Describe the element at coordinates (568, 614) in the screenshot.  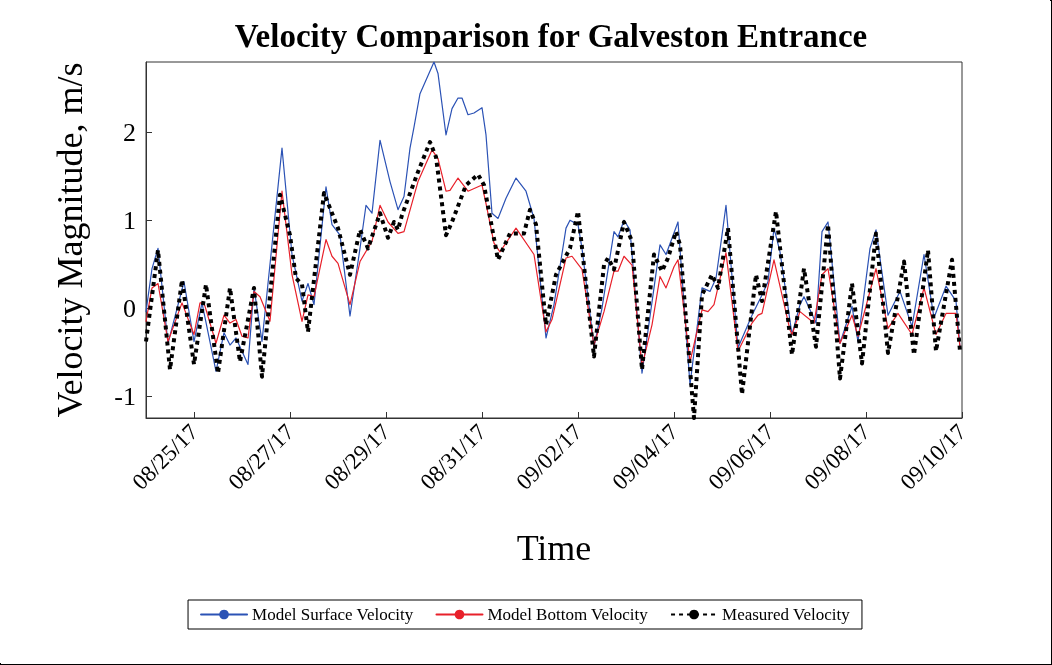
I see `legend-label: Model Bottom Velocity` at that location.